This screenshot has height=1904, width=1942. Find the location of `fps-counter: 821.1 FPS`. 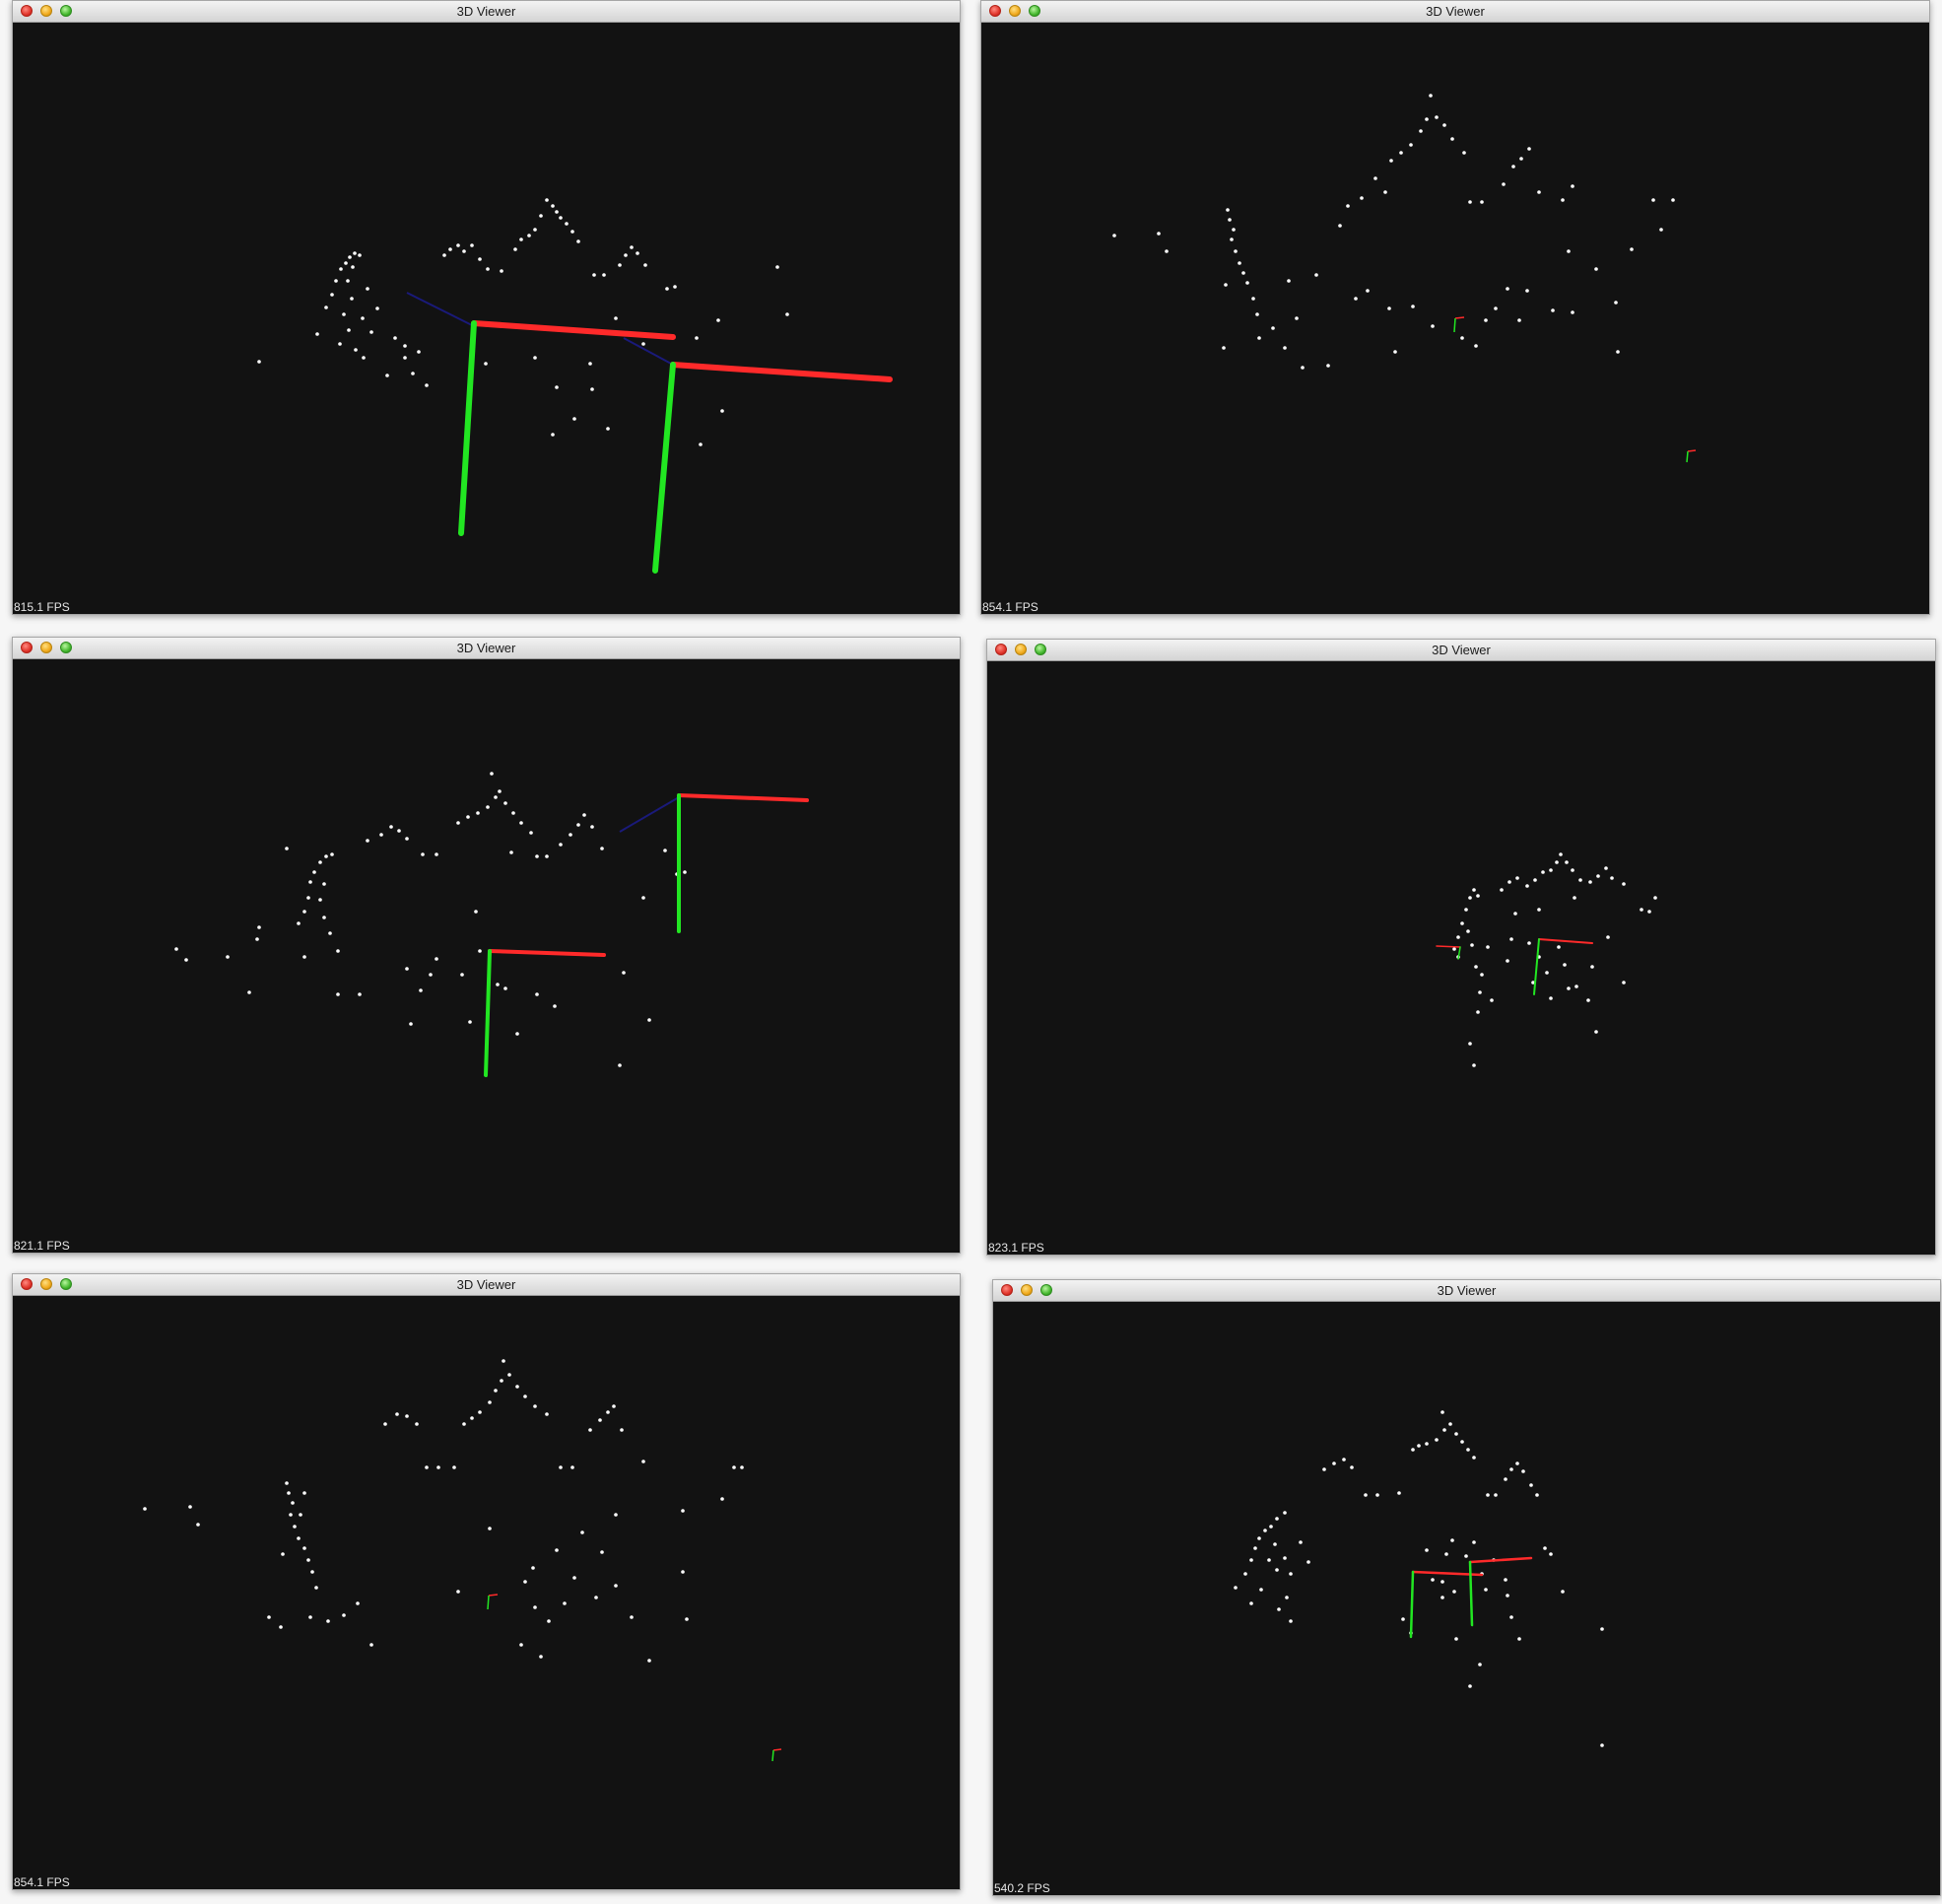

fps-counter: 821.1 FPS is located at coordinates (42, 1246).